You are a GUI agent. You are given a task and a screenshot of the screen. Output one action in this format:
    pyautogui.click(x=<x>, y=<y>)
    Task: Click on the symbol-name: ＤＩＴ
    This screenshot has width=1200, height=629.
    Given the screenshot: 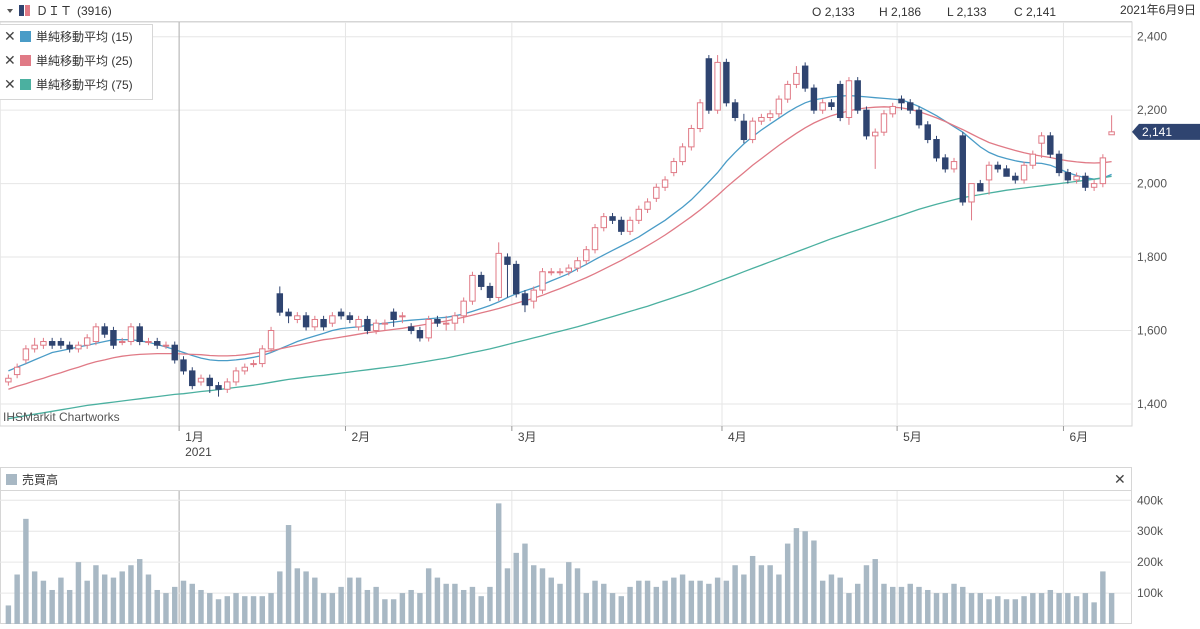 What is the action you would take?
    pyautogui.click(x=54, y=11)
    